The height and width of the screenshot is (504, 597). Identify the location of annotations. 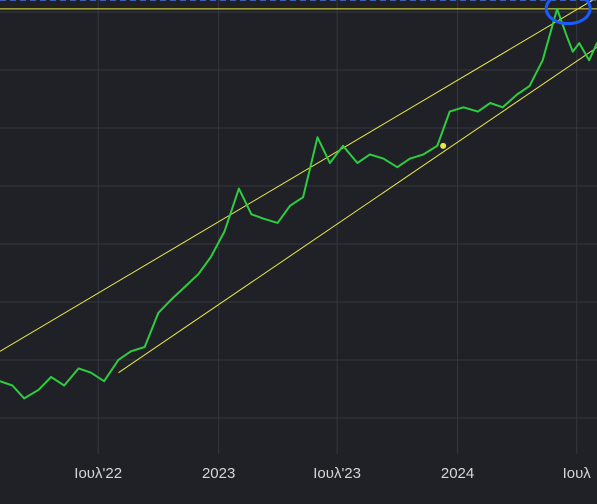
(568, 13).